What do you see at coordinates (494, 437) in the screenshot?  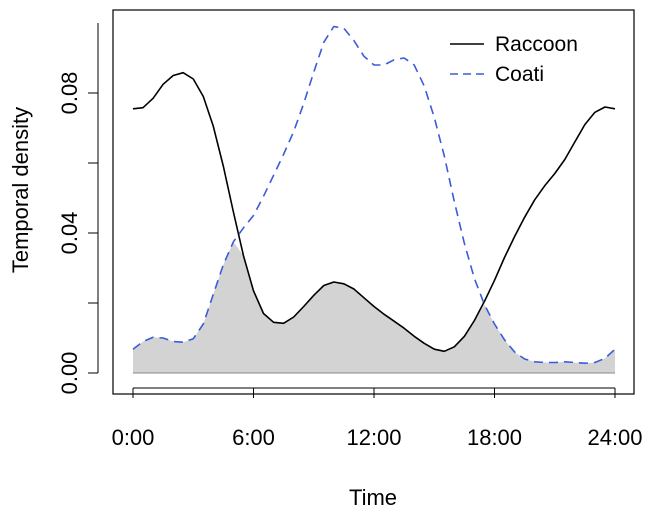 I see `x-tick-label: 18:00` at bounding box center [494, 437].